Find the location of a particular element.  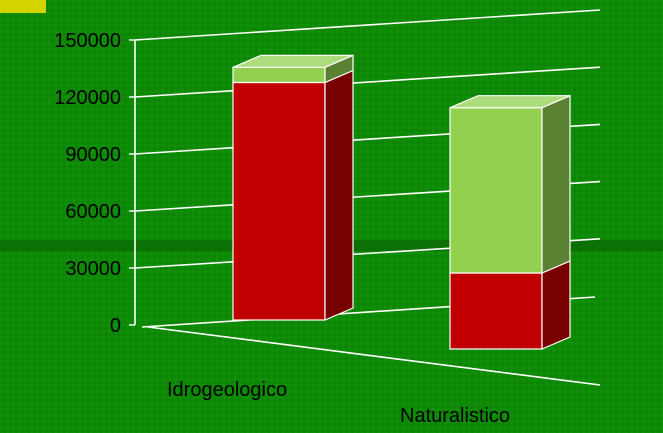

category-label: Idrogeologico is located at coordinates (227, 390).